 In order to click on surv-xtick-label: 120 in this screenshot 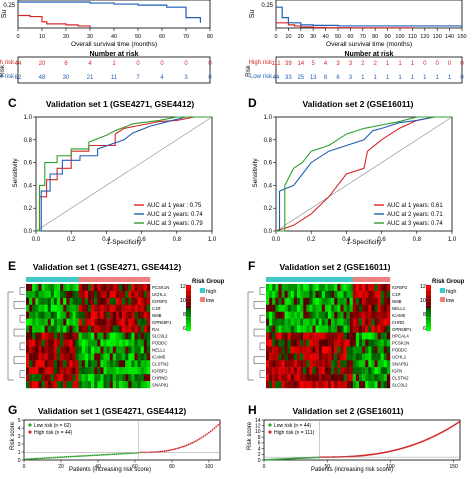, I will do `click(424, 37)`.